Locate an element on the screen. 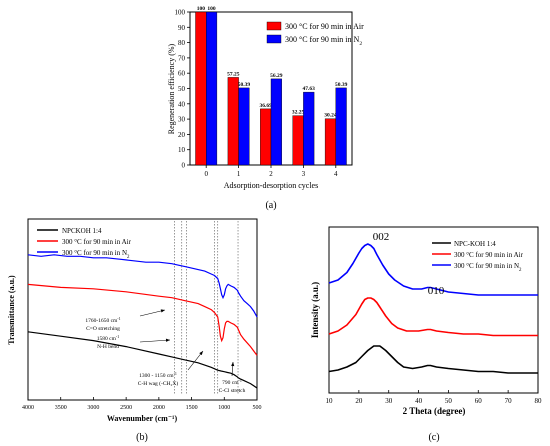 Image resolution: width=550 pixels, height=446 pixels. panel-label-b: (b) is located at coordinates (142, 437).